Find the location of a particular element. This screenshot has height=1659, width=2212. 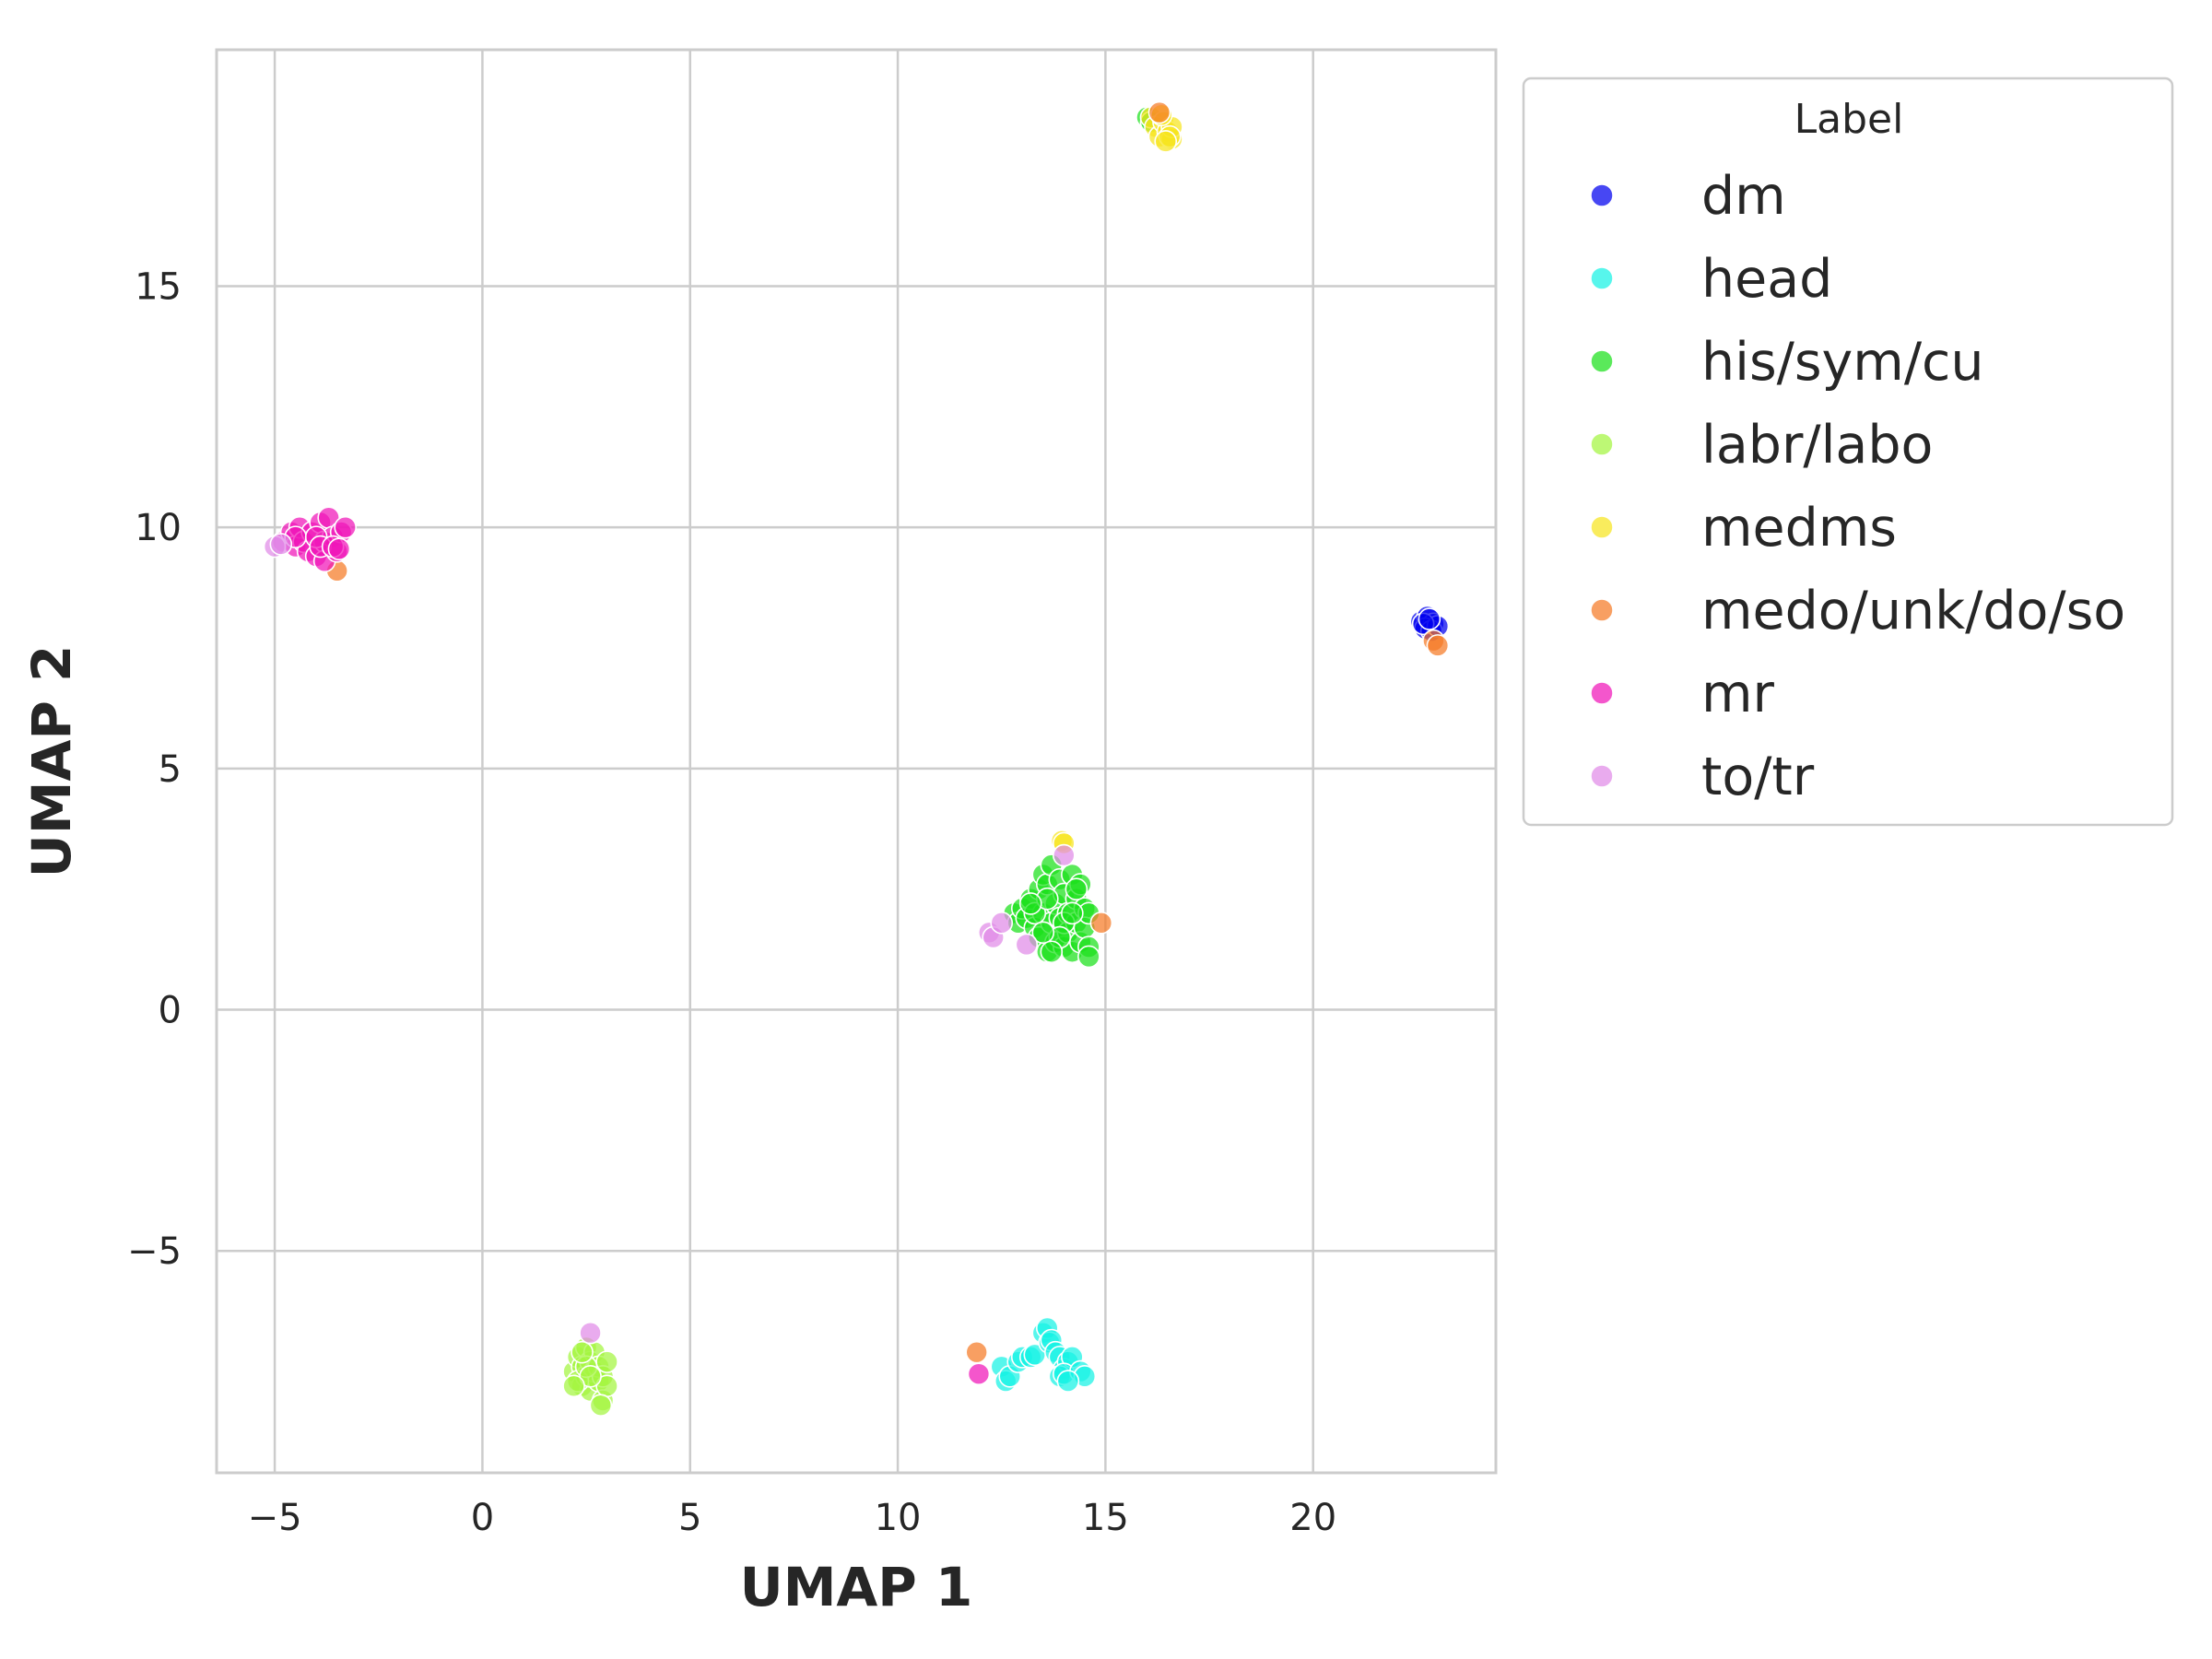

y-tick-label: 15 is located at coordinates (158, 286).